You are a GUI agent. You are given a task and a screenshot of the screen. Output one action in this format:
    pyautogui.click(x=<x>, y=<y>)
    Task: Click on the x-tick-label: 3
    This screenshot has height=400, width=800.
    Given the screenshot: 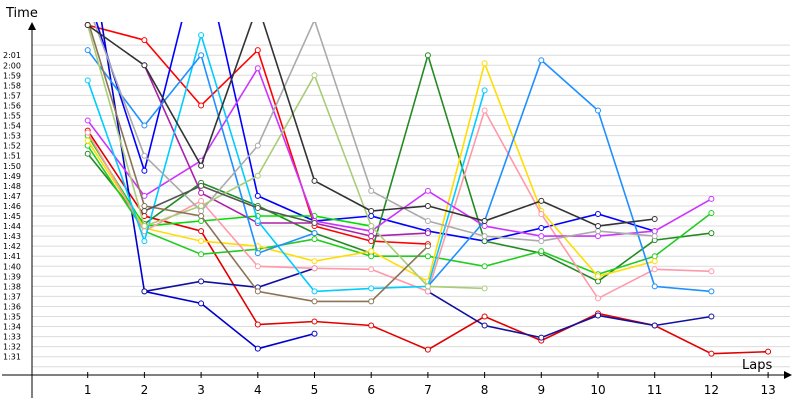 What is the action you would take?
    pyautogui.click(x=201, y=390)
    